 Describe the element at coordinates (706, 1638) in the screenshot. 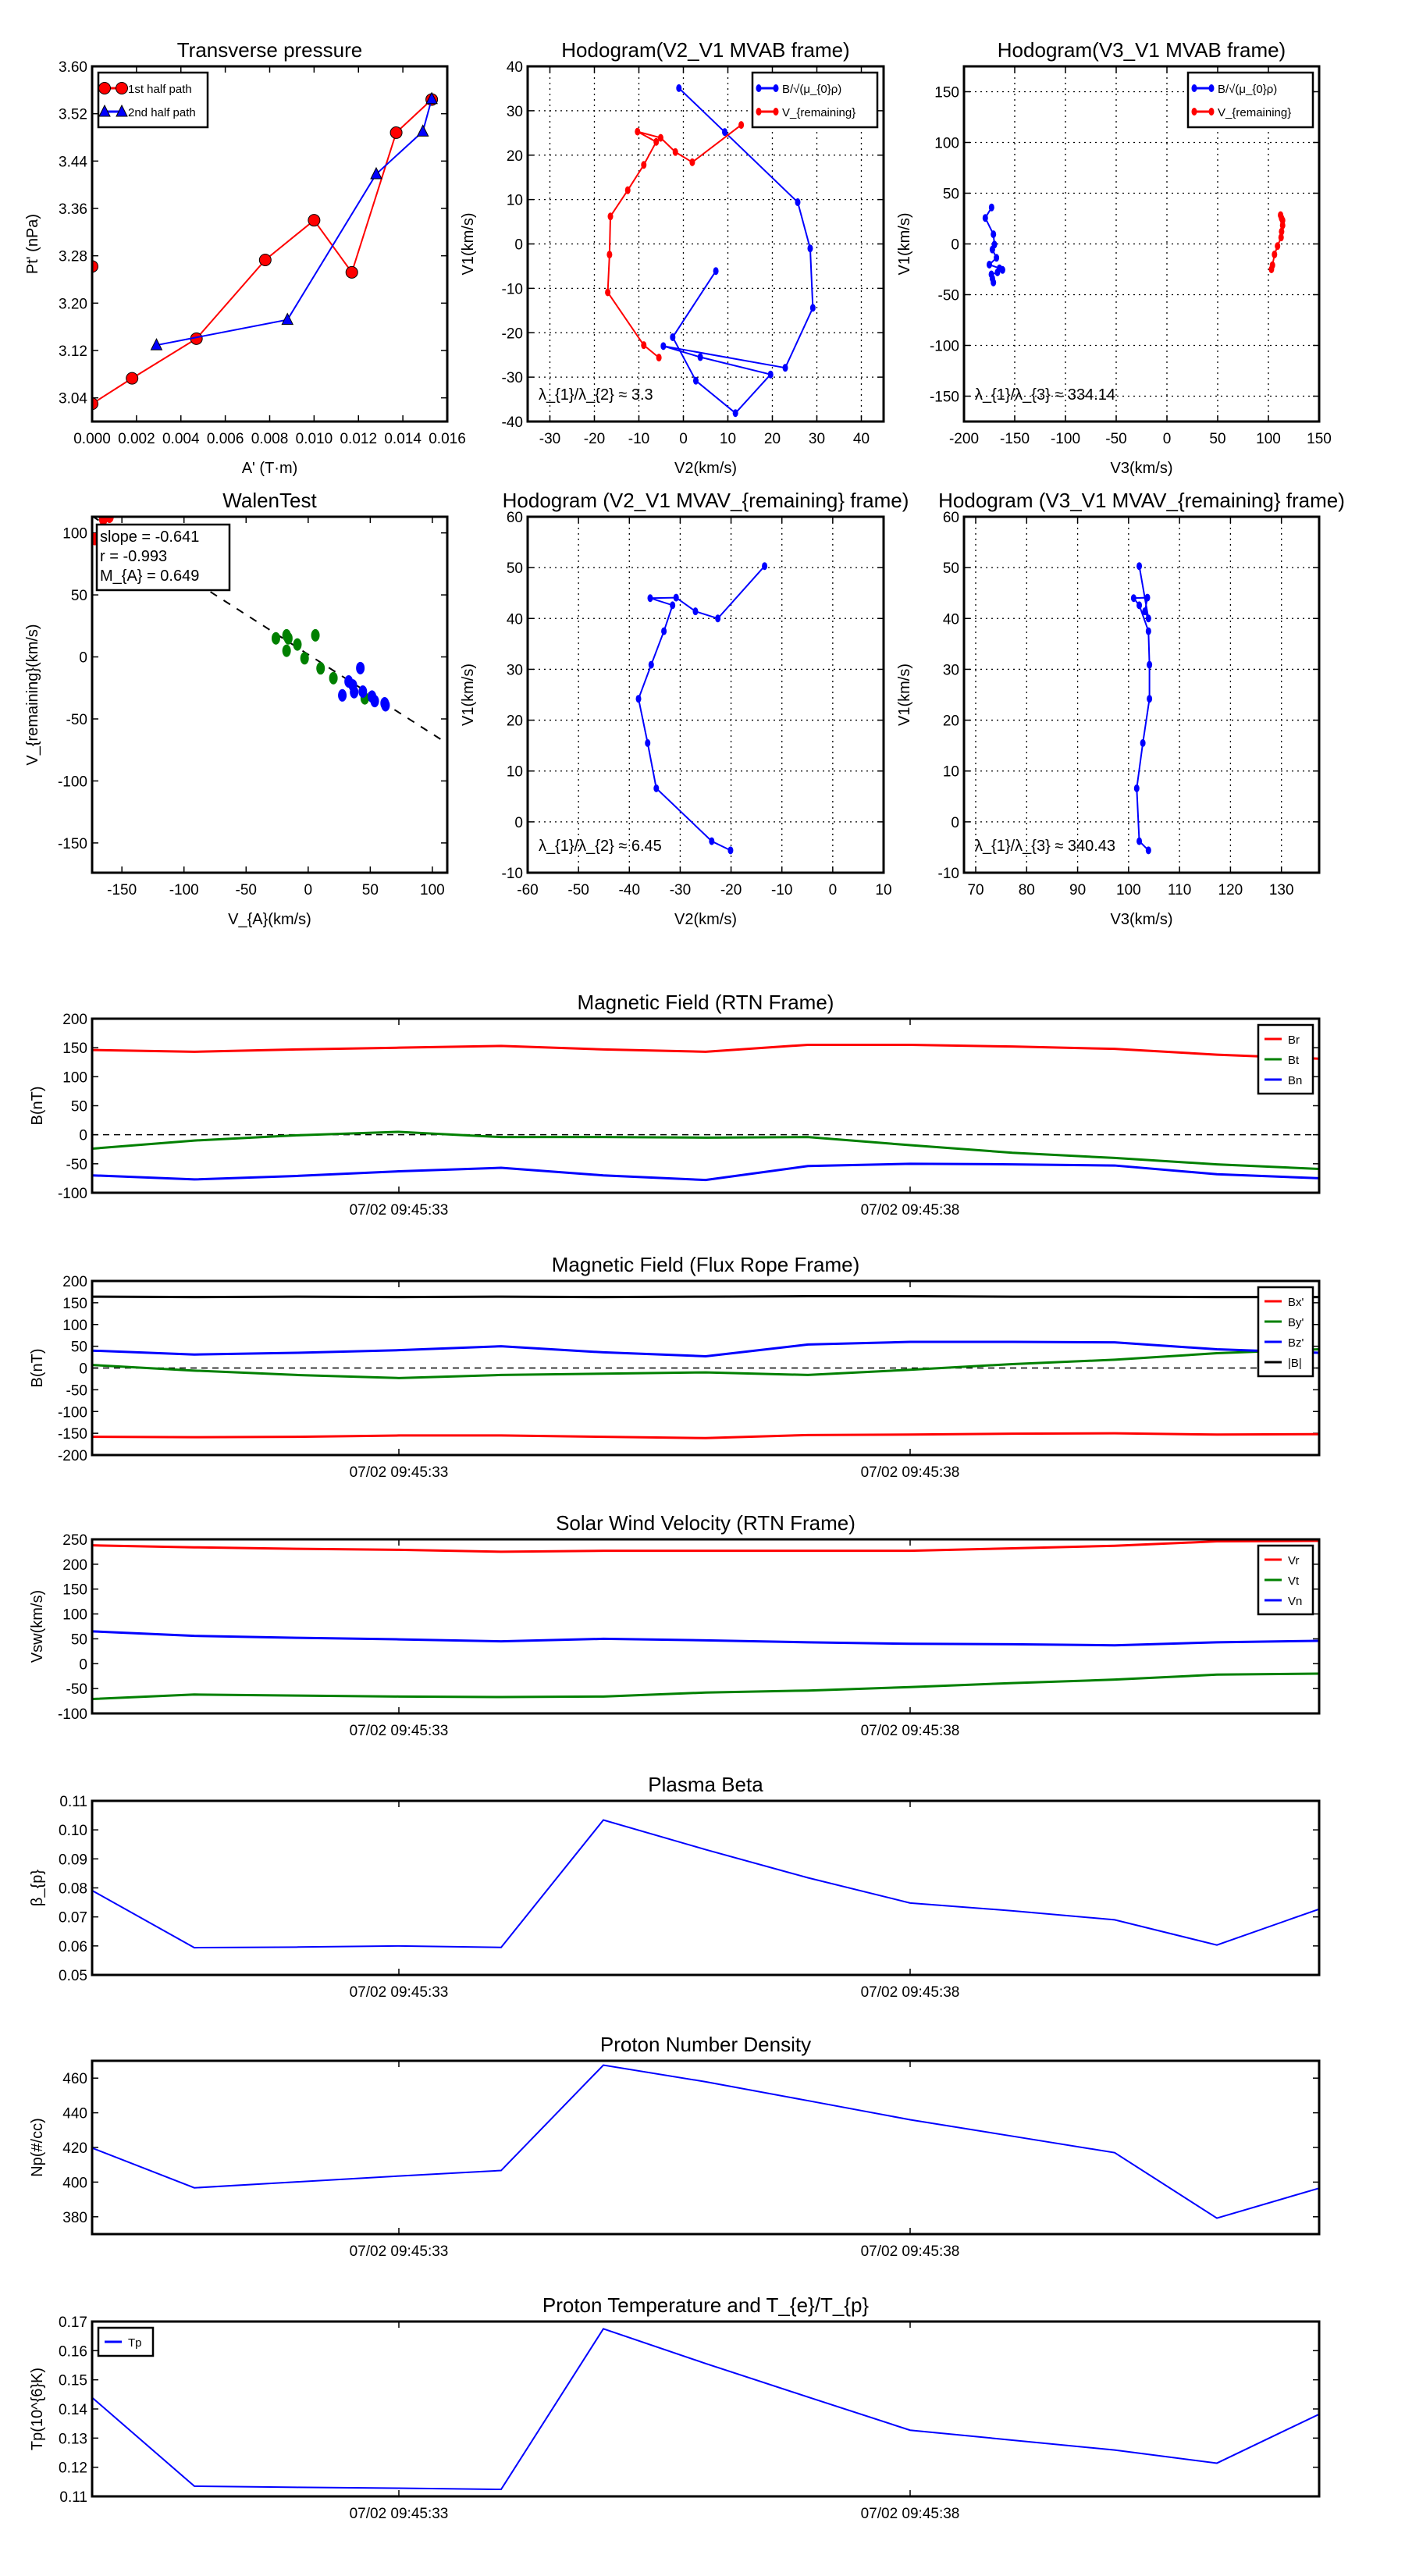

I see `series-line-vn` at that location.